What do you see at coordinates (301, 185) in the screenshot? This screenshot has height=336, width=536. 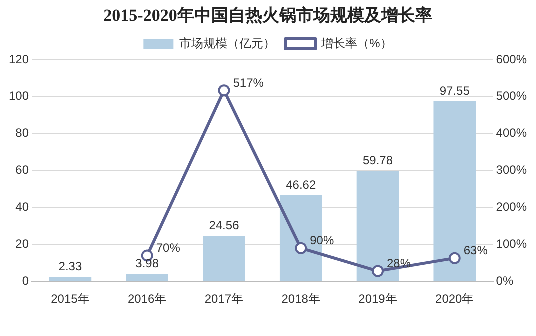 I see `data-label: 46.62` at bounding box center [301, 185].